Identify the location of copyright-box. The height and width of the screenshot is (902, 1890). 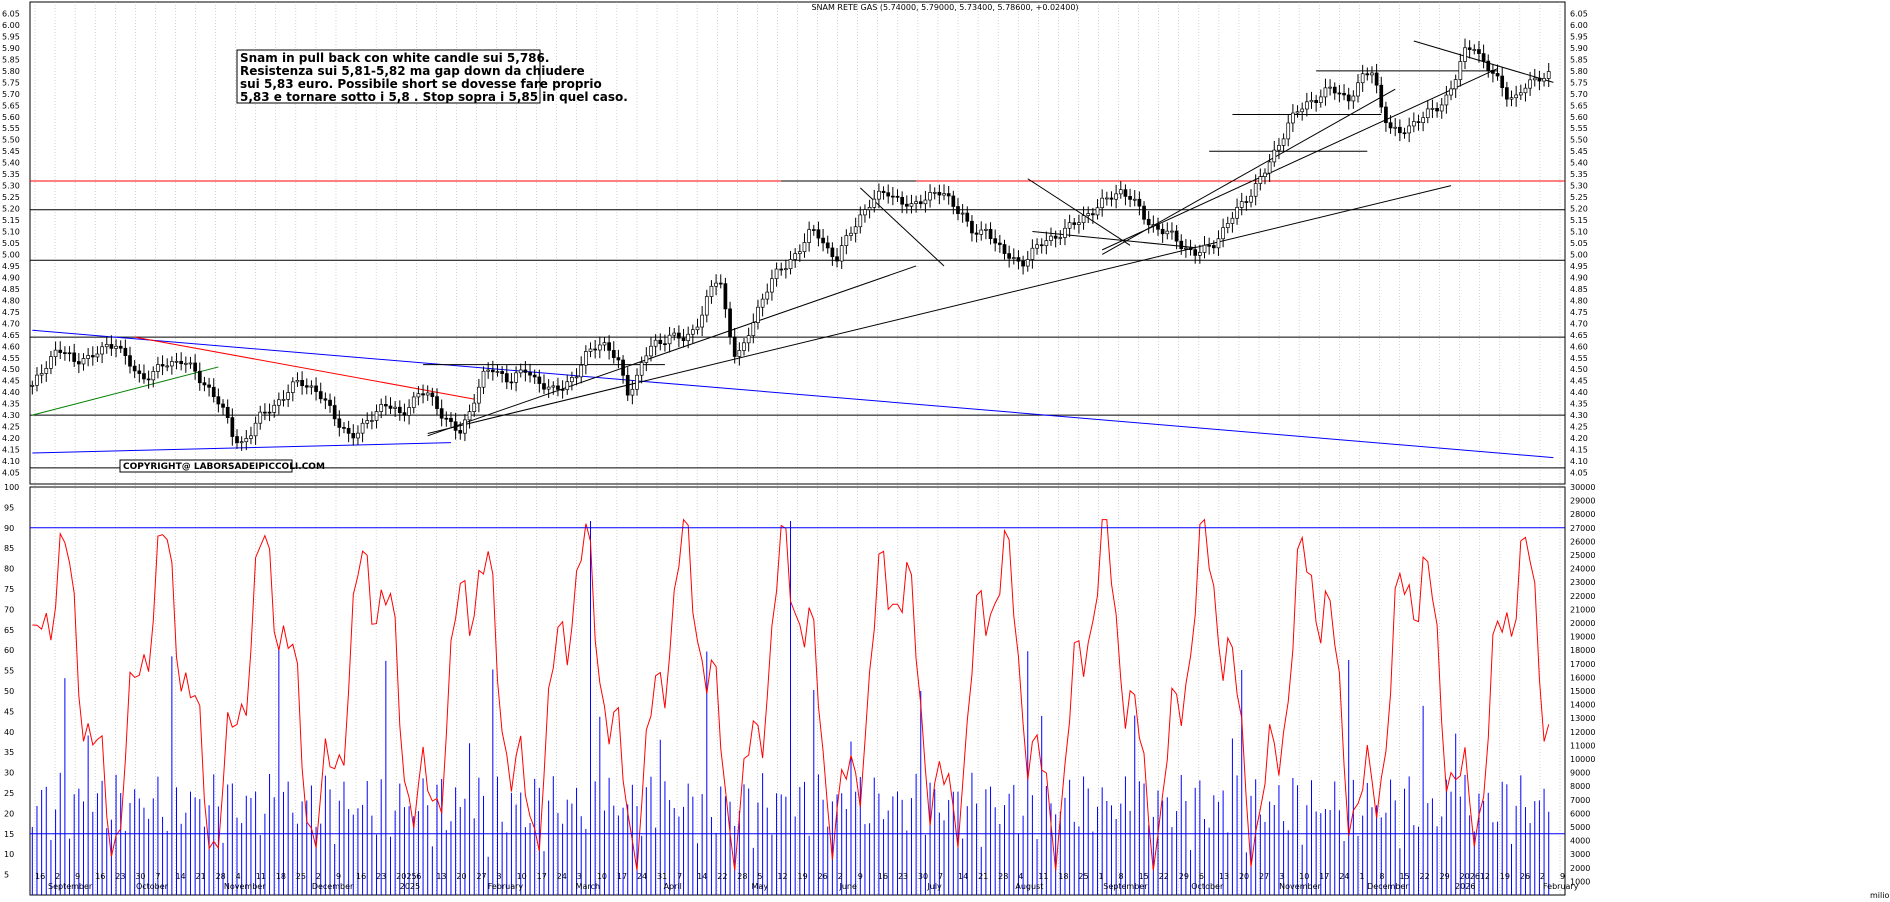
(206, 466).